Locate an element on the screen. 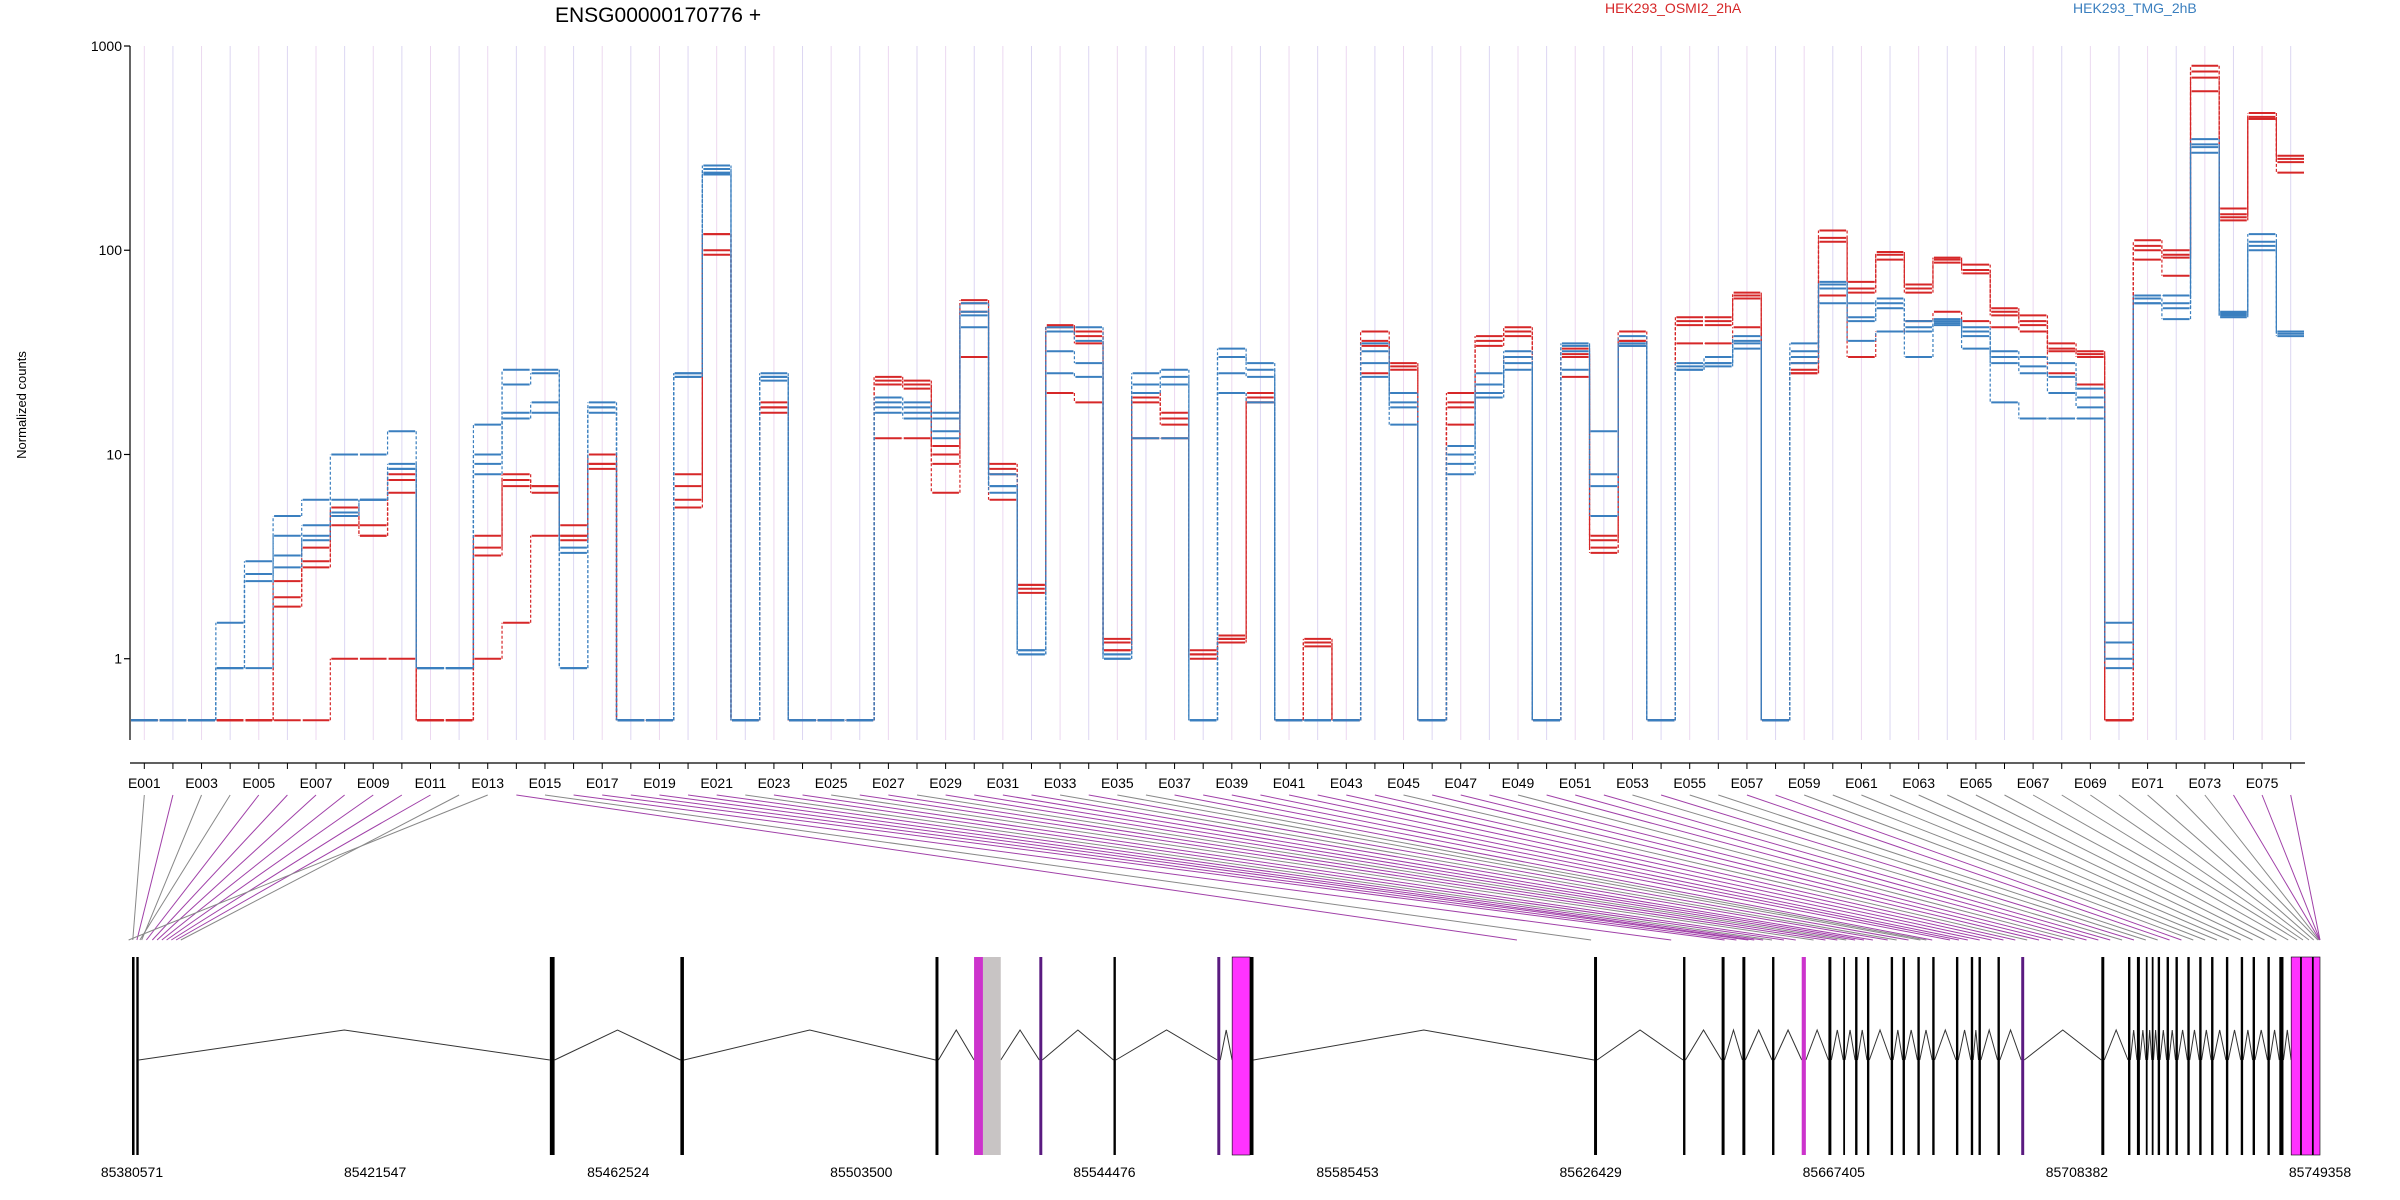 The width and height of the screenshot is (2400, 1200). genomic-tick-label: 85503500 is located at coordinates (861, 1172).